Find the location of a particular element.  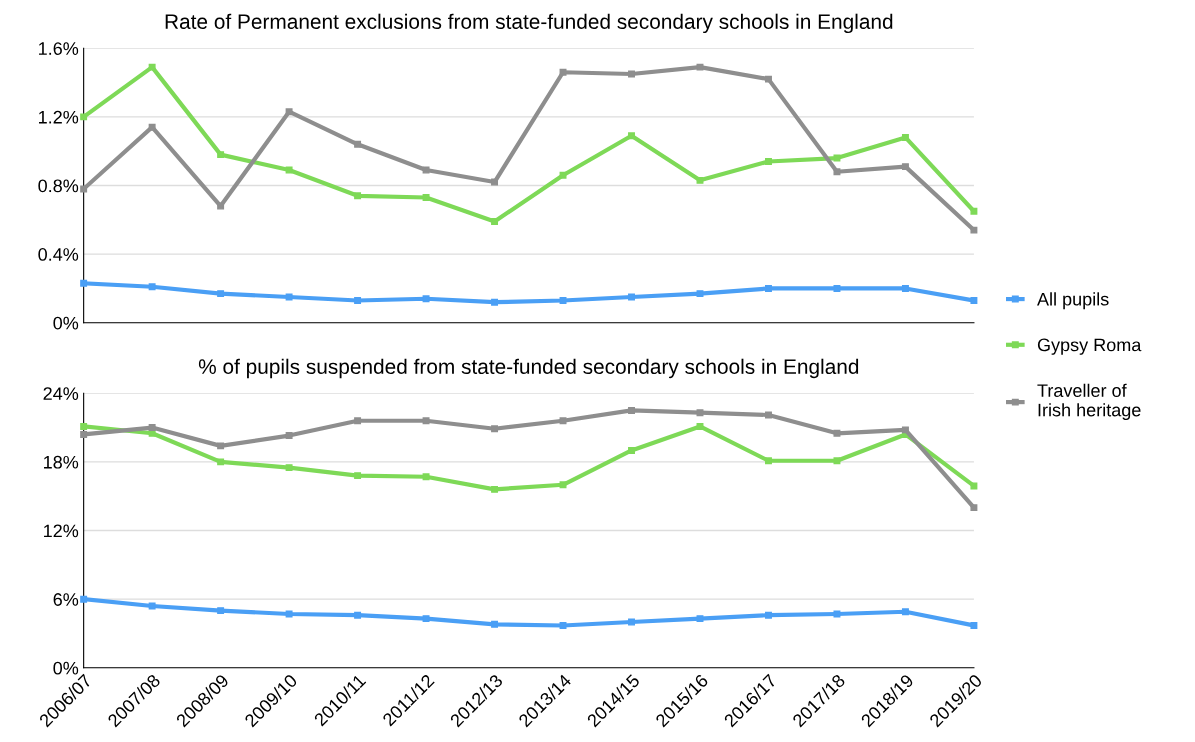

legend-label: Gypsy Roma is located at coordinates (1089, 346).